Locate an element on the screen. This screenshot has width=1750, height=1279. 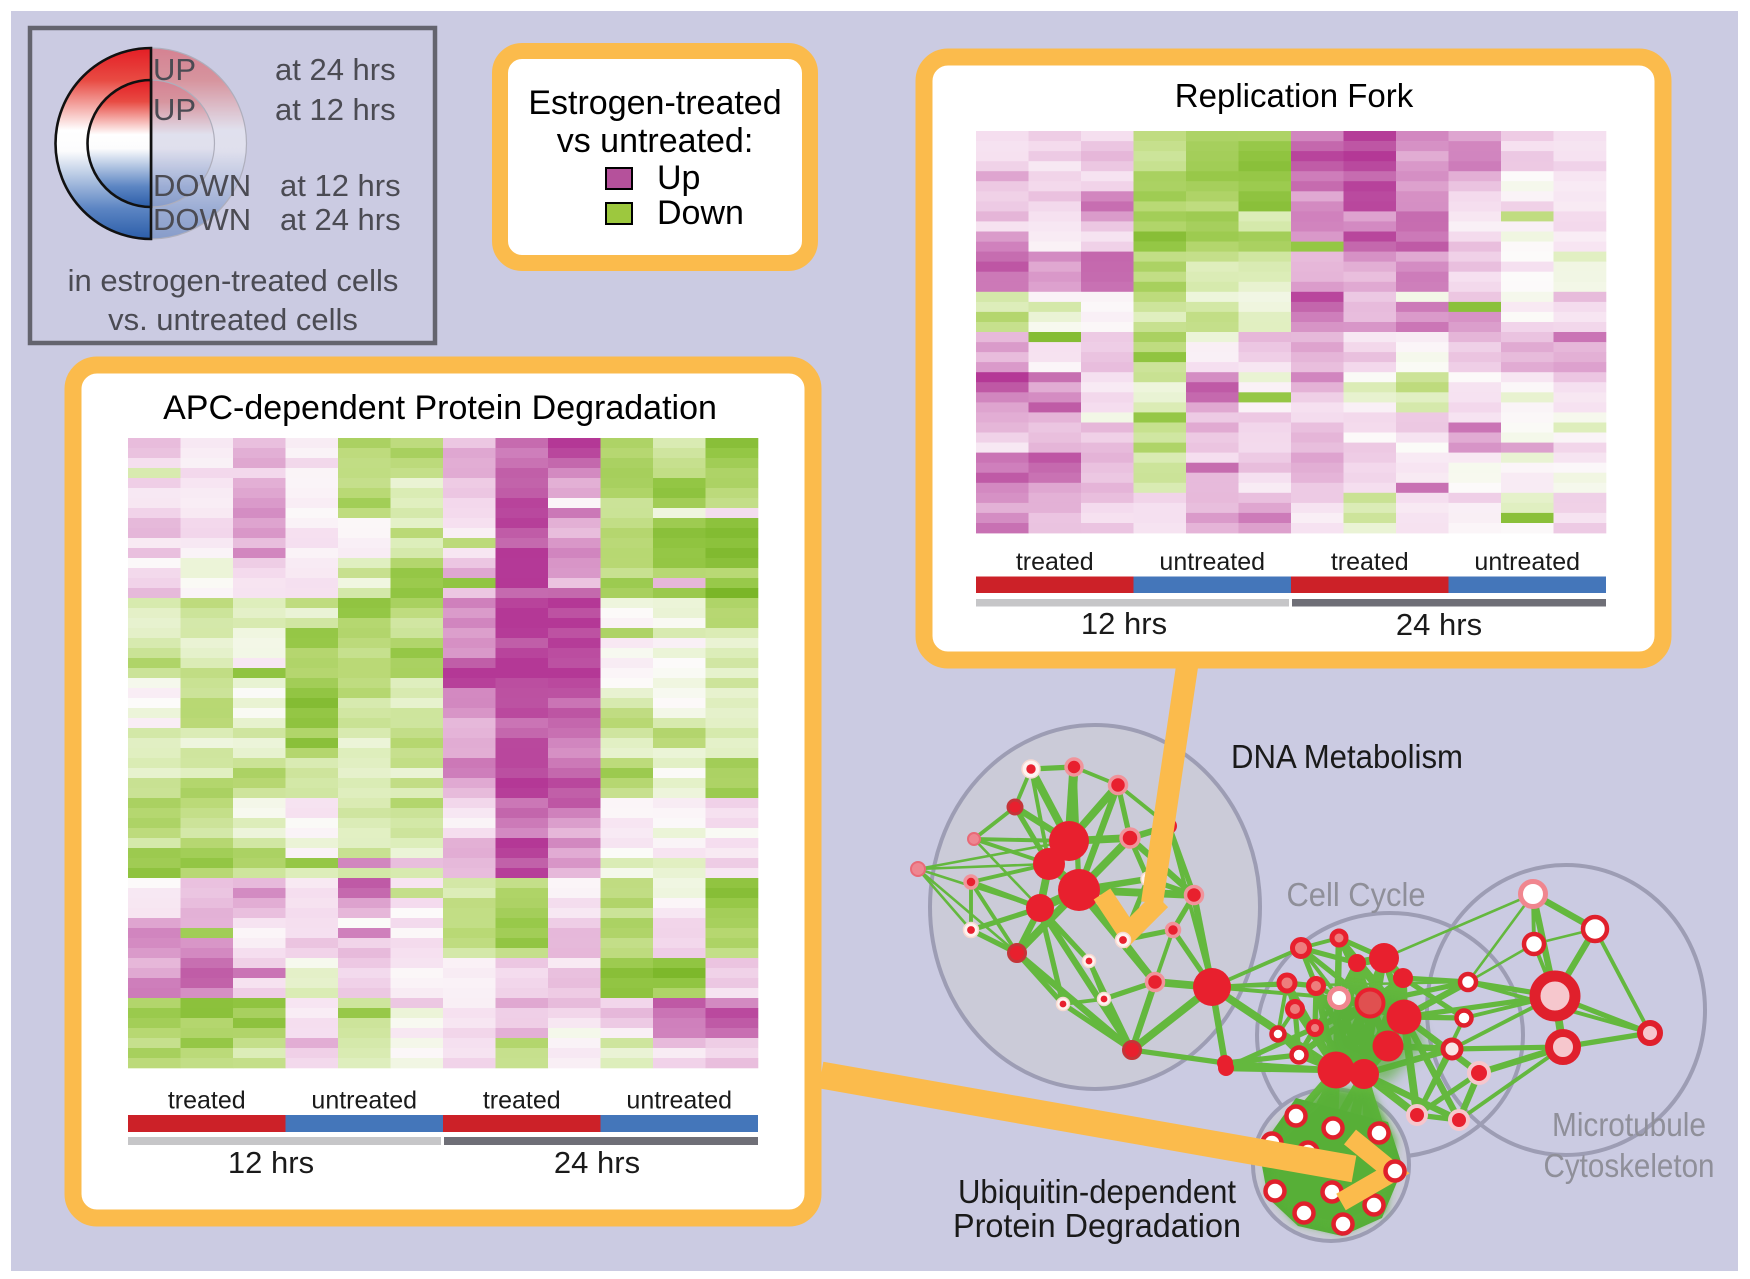
svg-text: Cytoskeleton is located at coordinates (1629, 1165).